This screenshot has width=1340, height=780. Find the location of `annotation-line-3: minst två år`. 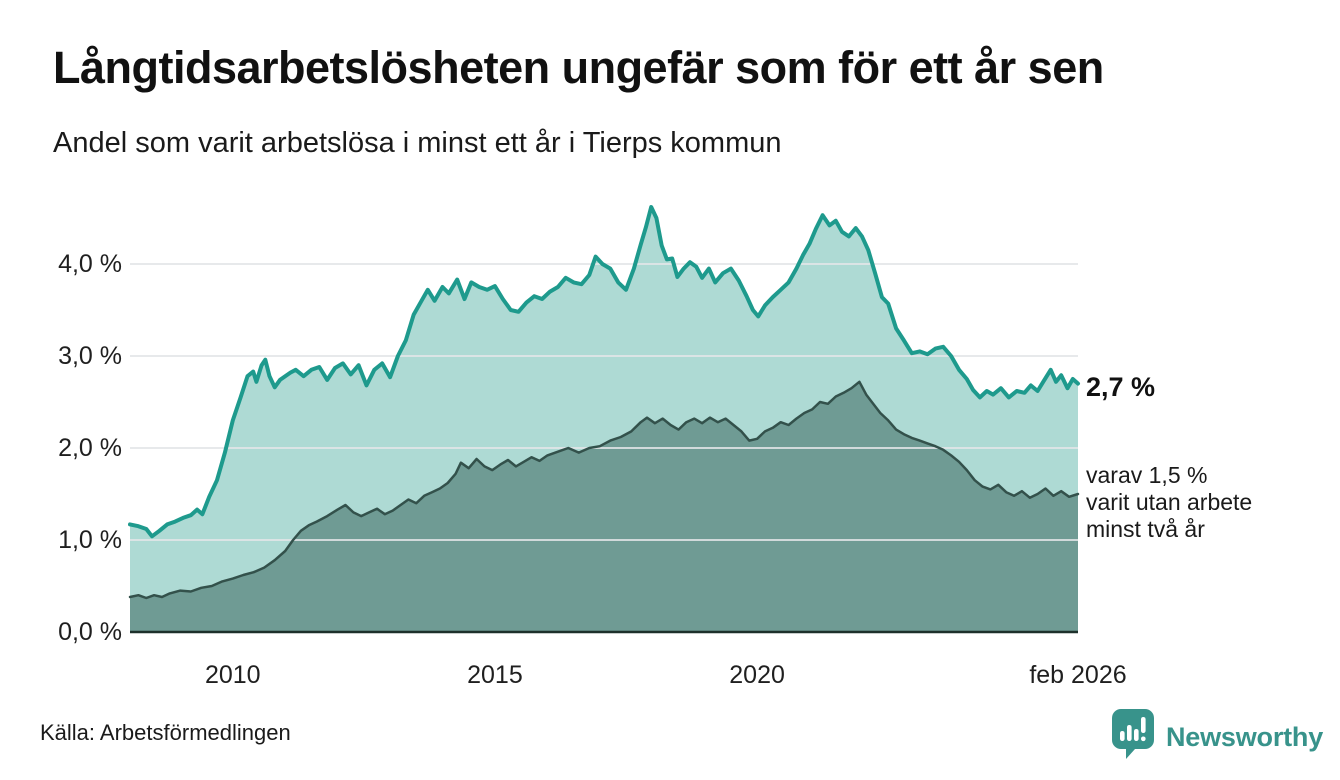

annotation-line-3: minst två år is located at coordinates (1145, 529).